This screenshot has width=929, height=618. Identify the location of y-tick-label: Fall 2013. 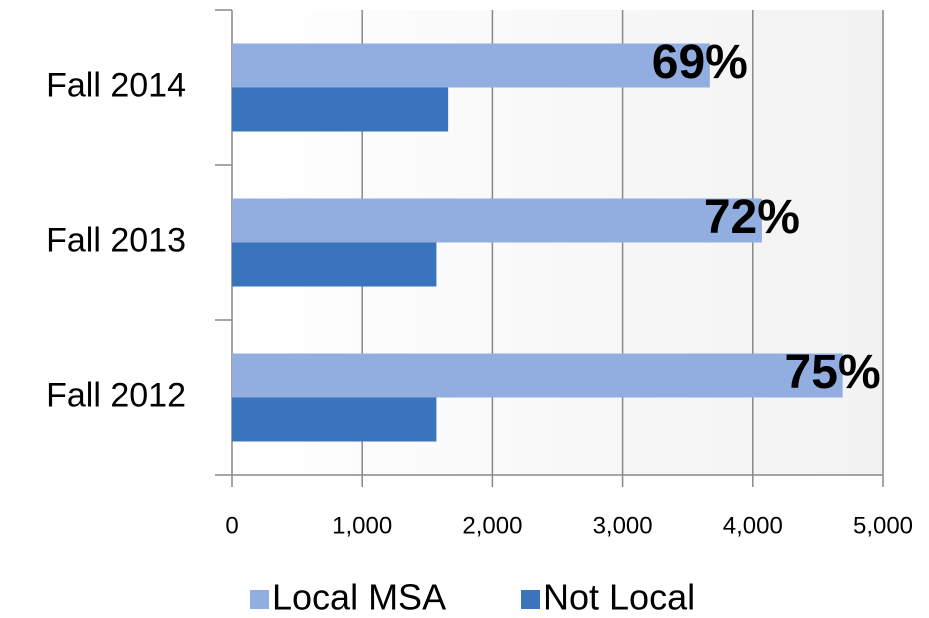
(116, 240).